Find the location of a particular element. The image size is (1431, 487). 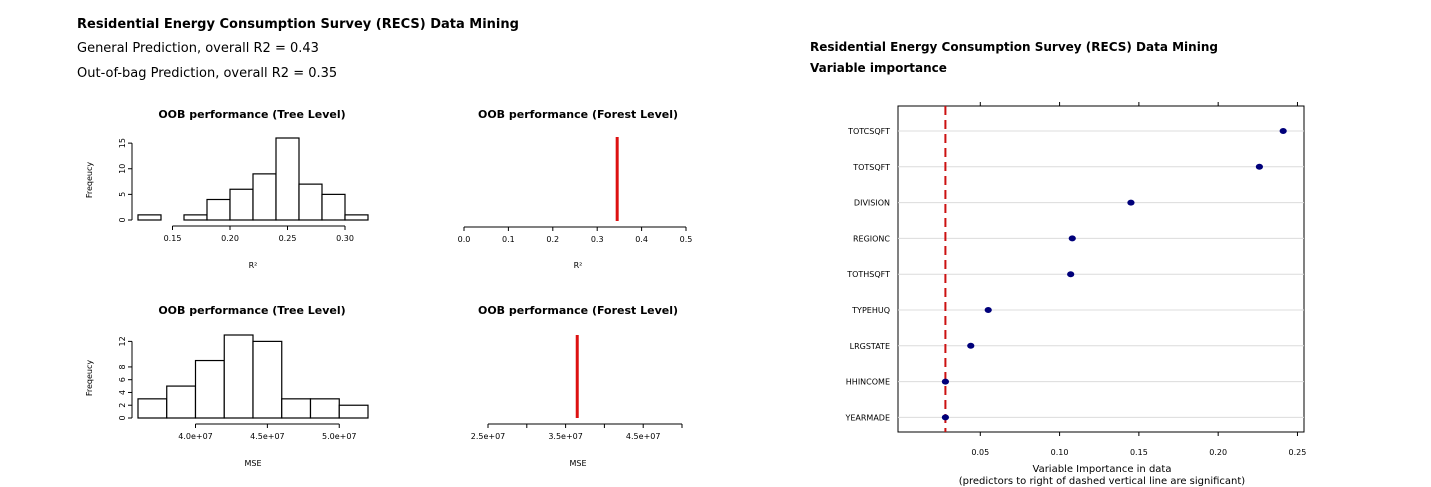

chart5-category-label-5: TYPEHUQ is located at coordinates (870, 310).